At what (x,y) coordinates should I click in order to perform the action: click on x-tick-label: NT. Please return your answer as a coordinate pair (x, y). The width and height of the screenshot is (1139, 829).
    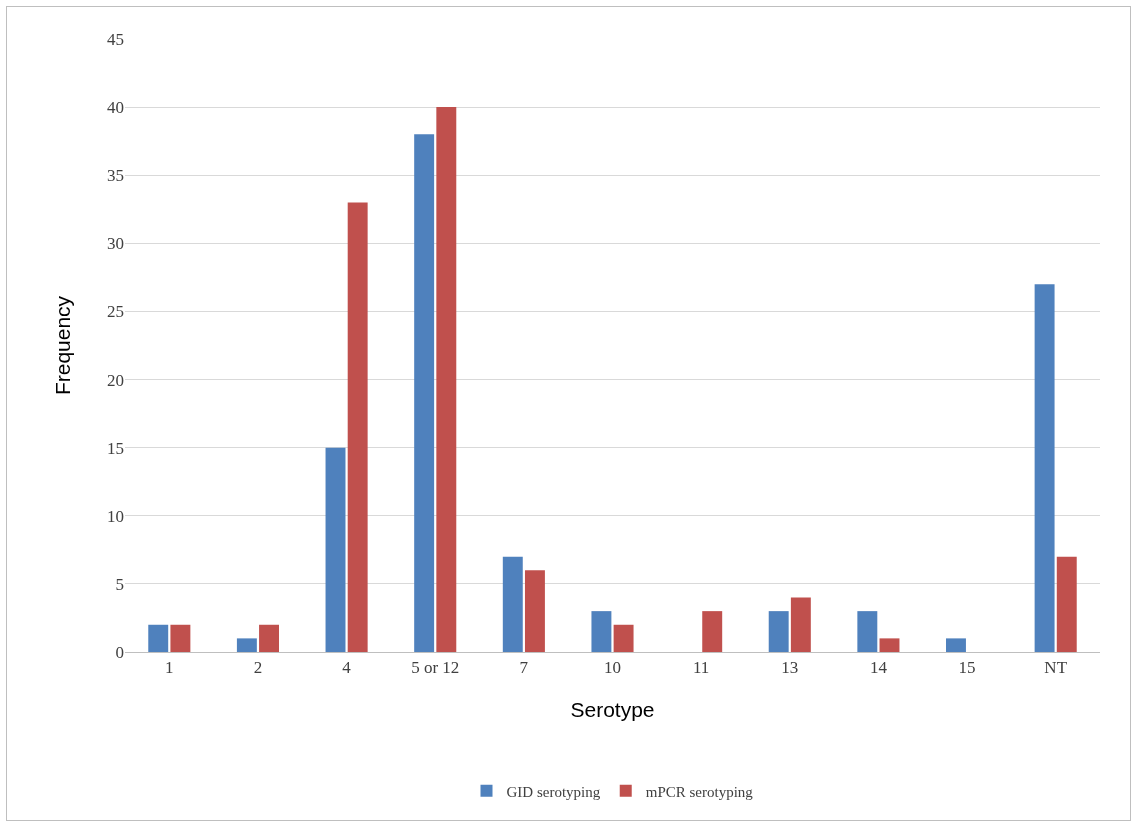
    Looking at the image, I should click on (1056, 668).